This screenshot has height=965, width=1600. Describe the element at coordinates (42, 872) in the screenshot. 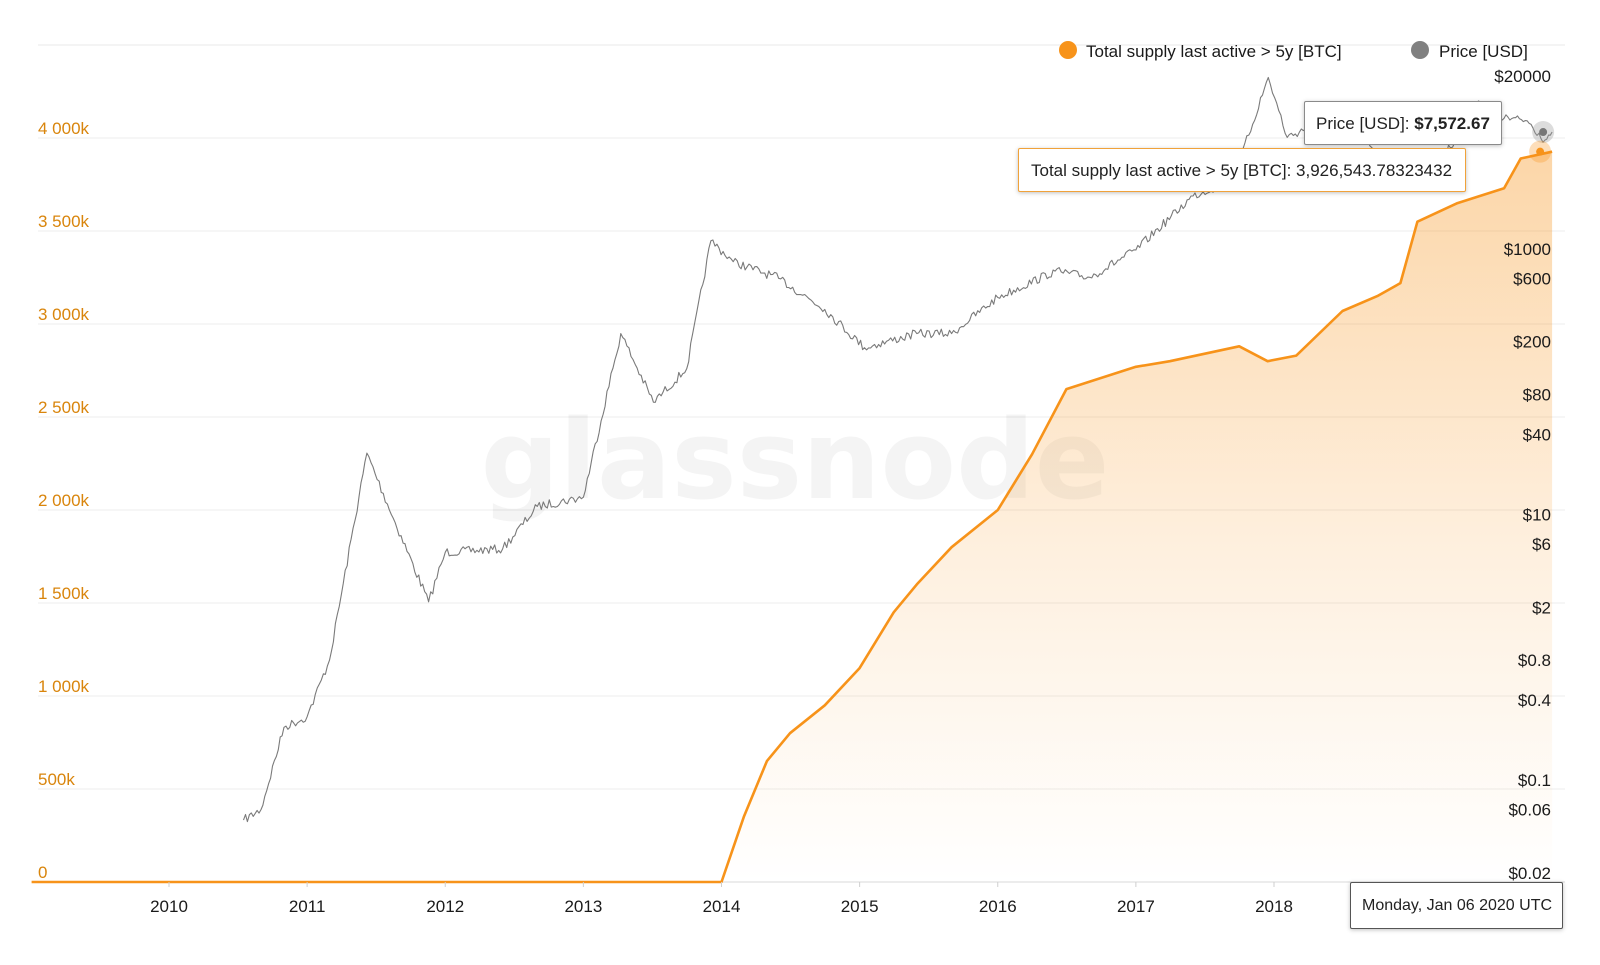

I see `y-left-tick-label: 0` at that location.